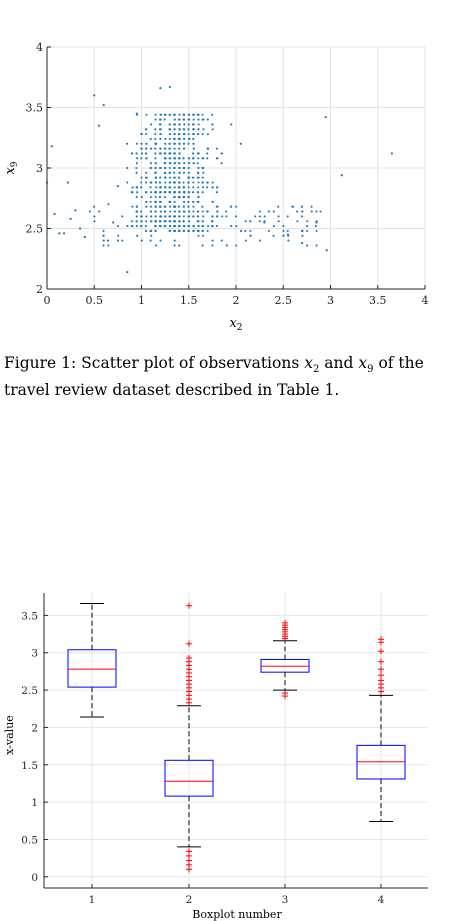 This screenshot has height=921, width=449. I want to click on boxplot-y-tick-label: 1.5, so click(29, 766).